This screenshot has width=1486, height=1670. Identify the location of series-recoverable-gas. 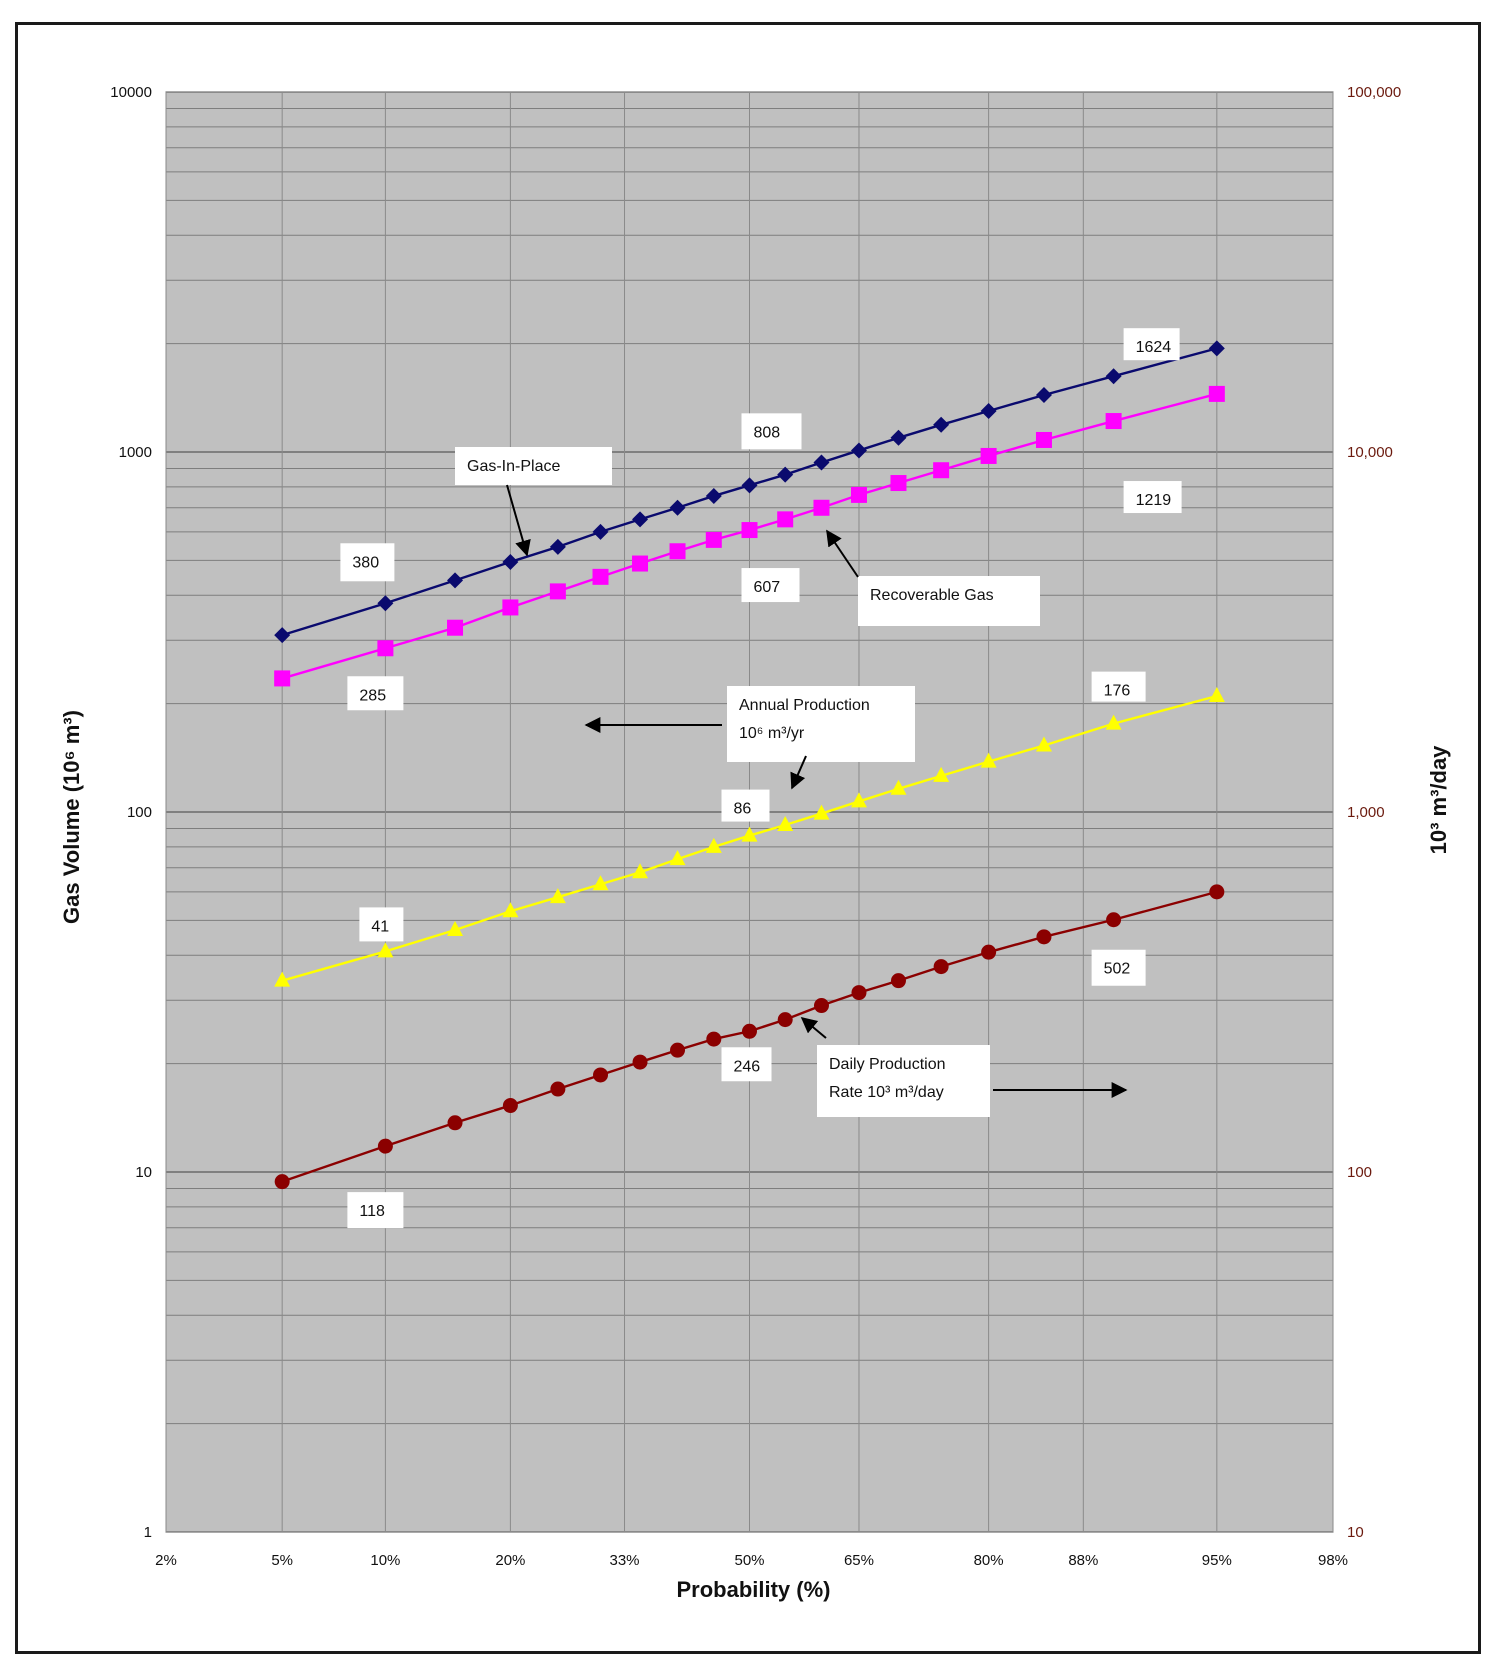
(749, 536).